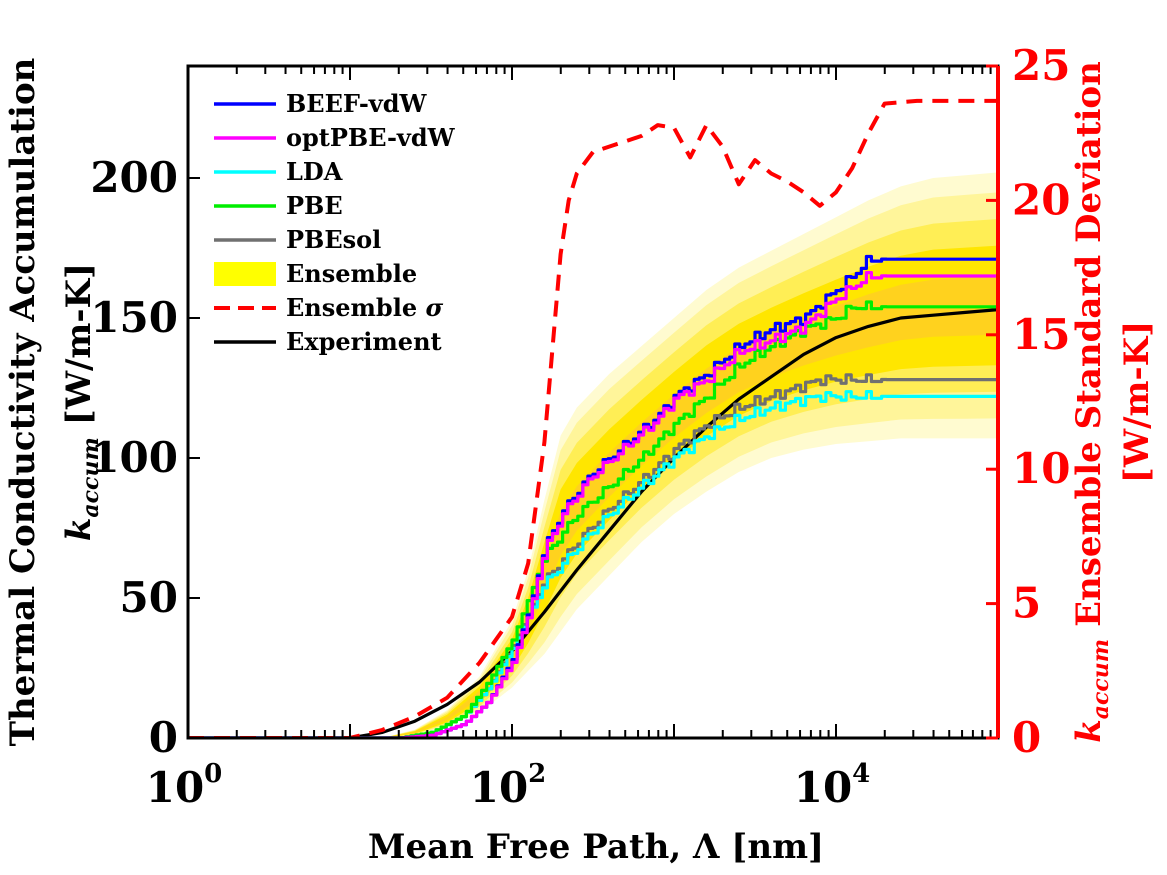 The image size is (1167, 875). What do you see at coordinates (163, 737) in the screenshot?
I see `y-tick-label-left: 0` at bounding box center [163, 737].